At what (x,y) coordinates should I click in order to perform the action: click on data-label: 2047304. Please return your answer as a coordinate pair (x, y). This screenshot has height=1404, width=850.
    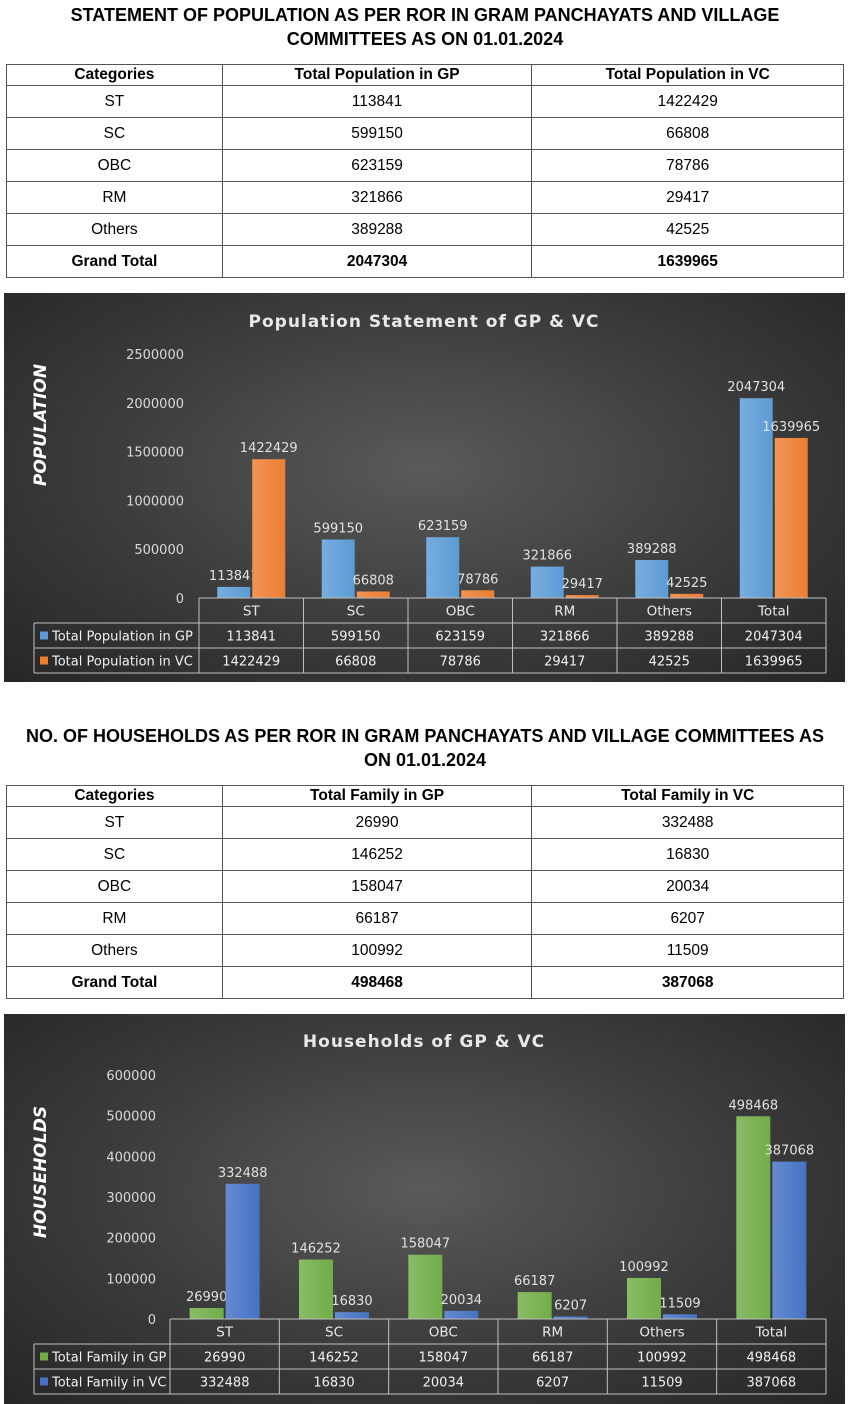
    Looking at the image, I should click on (756, 387).